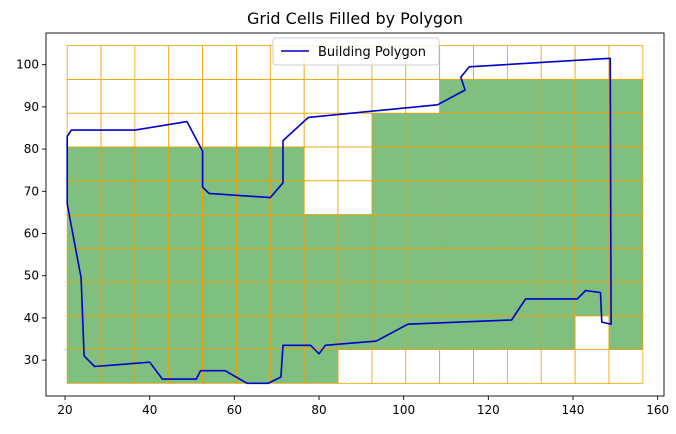 This screenshot has width=676, height=434. Describe the element at coordinates (31, 233) in the screenshot. I see `y-tick-label: 60` at that location.